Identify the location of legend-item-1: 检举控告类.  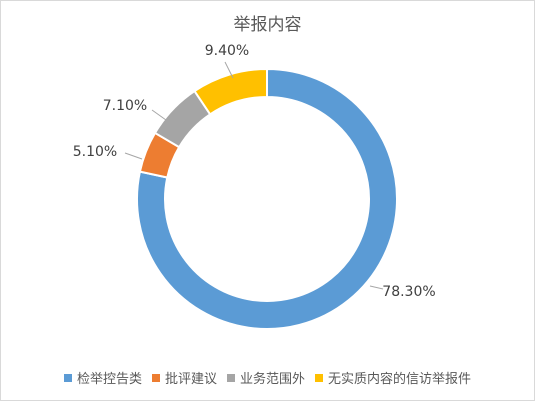
(102, 377).